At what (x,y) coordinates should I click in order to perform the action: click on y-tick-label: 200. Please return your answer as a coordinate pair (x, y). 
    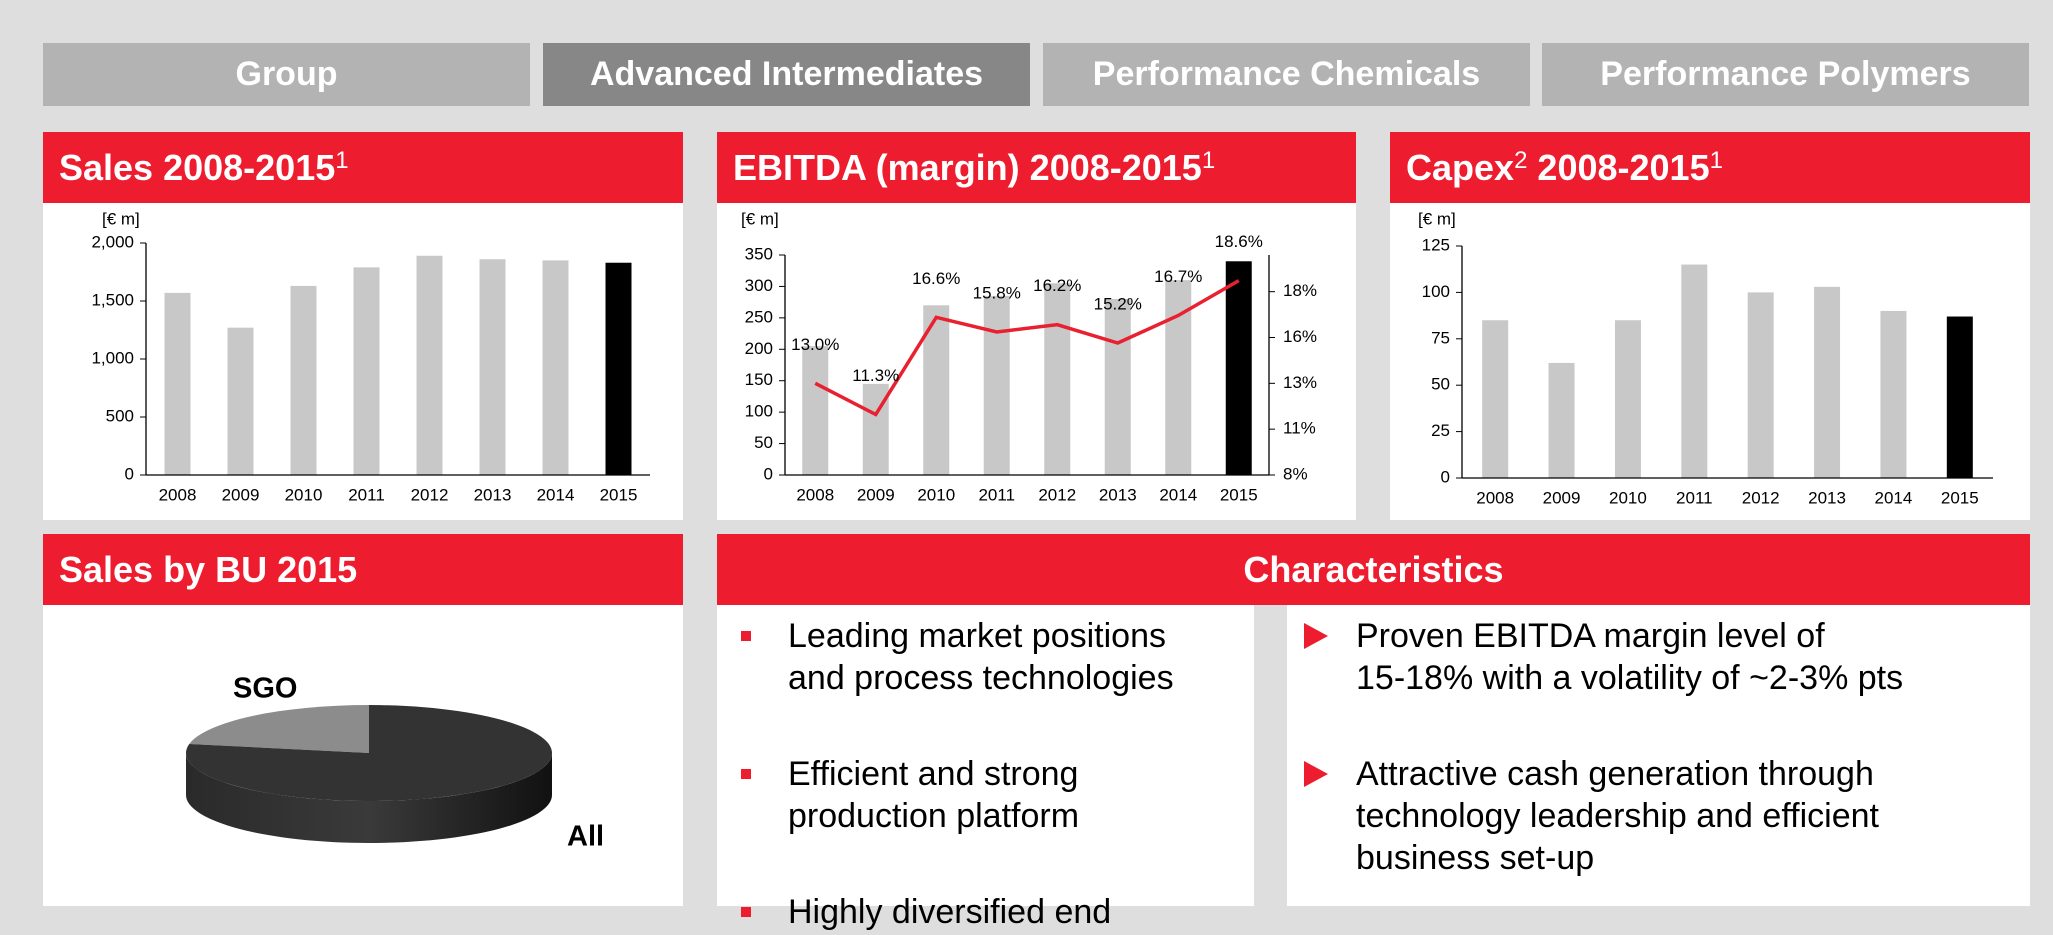
    Looking at the image, I should click on (759, 348).